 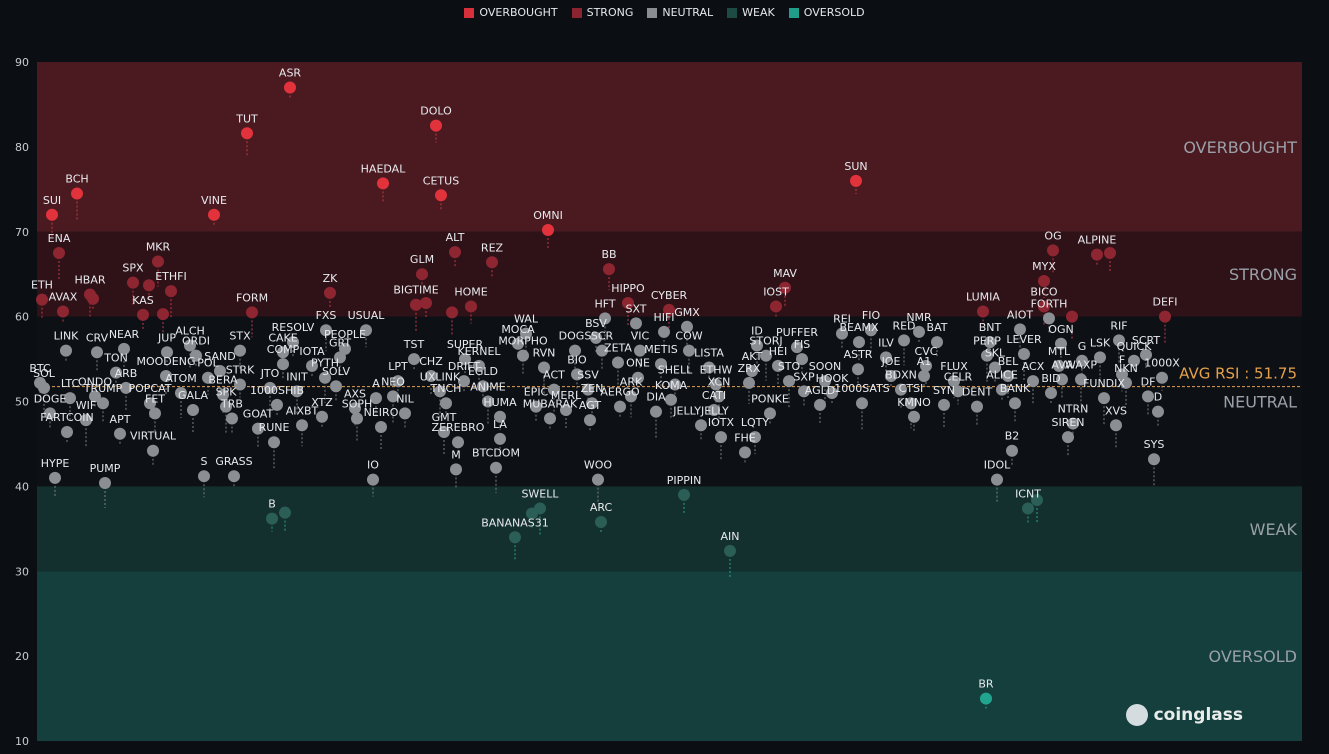 What do you see at coordinates (1158, 397) in the screenshot?
I see `point-label: D` at bounding box center [1158, 397].